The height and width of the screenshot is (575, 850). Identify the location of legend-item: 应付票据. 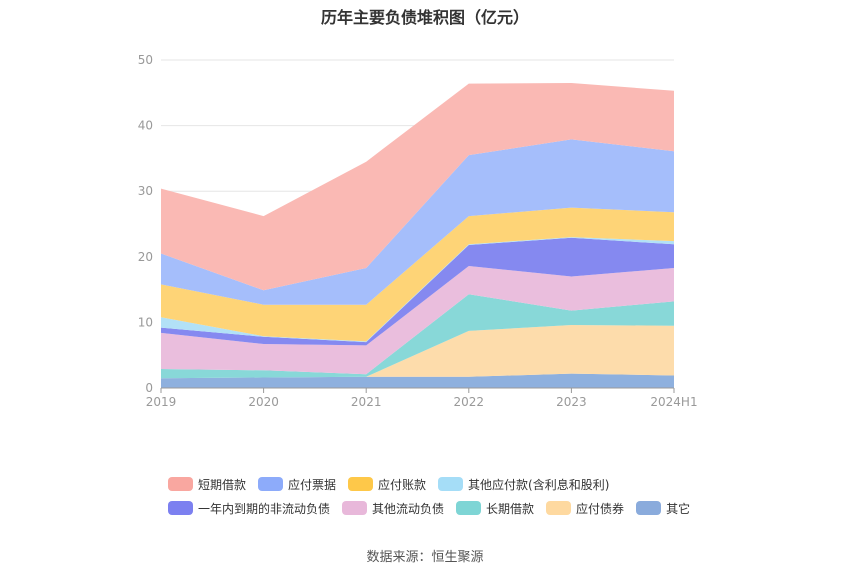
(297, 484).